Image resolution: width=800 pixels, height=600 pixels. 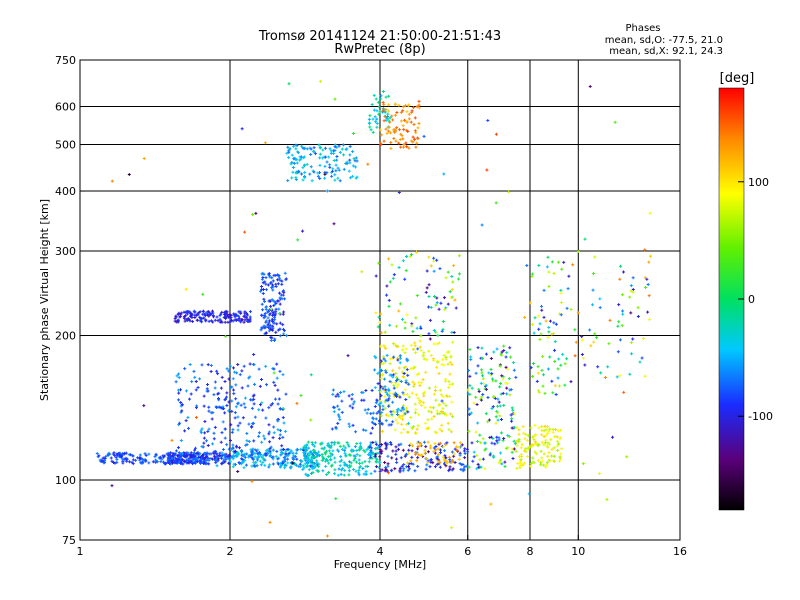 What do you see at coordinates (65, 191) in the screenshot?
I see `y-tick-label: 400` at bounding box center [65, 191].